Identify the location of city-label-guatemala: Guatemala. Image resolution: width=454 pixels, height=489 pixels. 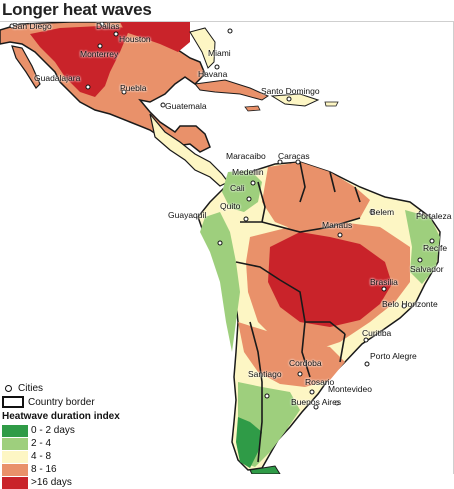
(186, 106).